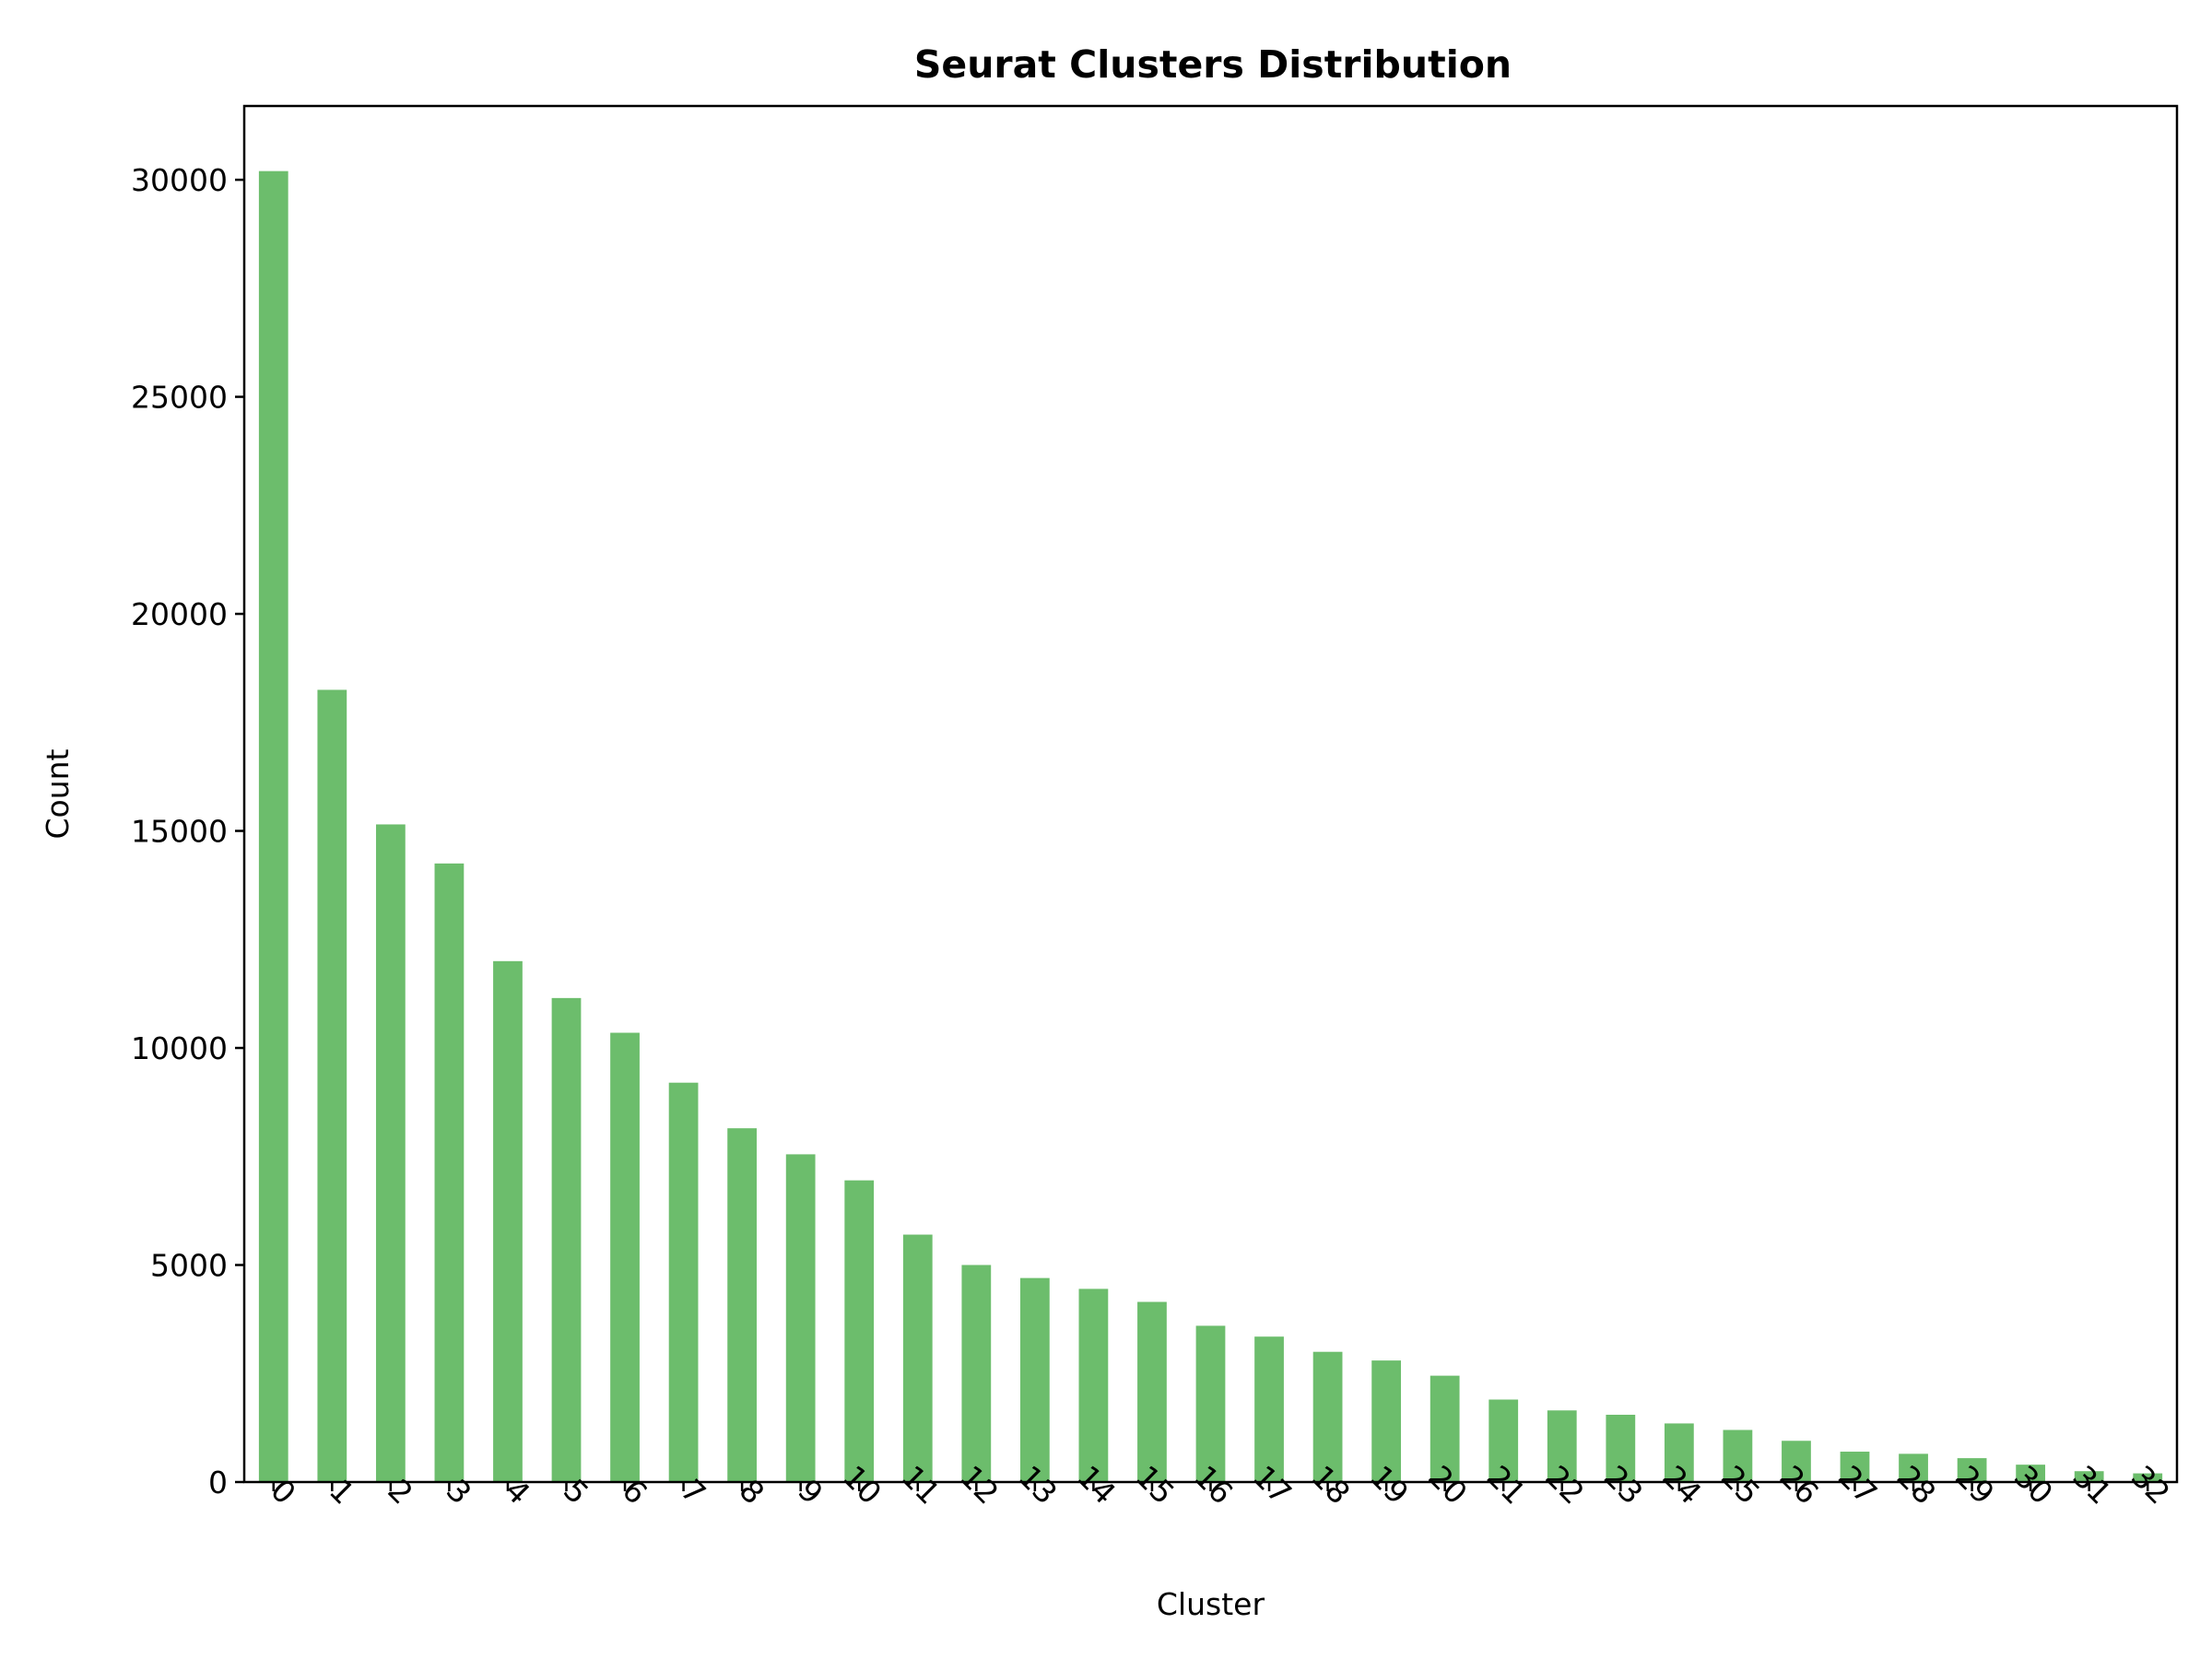  I want to click on x-tick-label: 21, so click(1506, 1484).